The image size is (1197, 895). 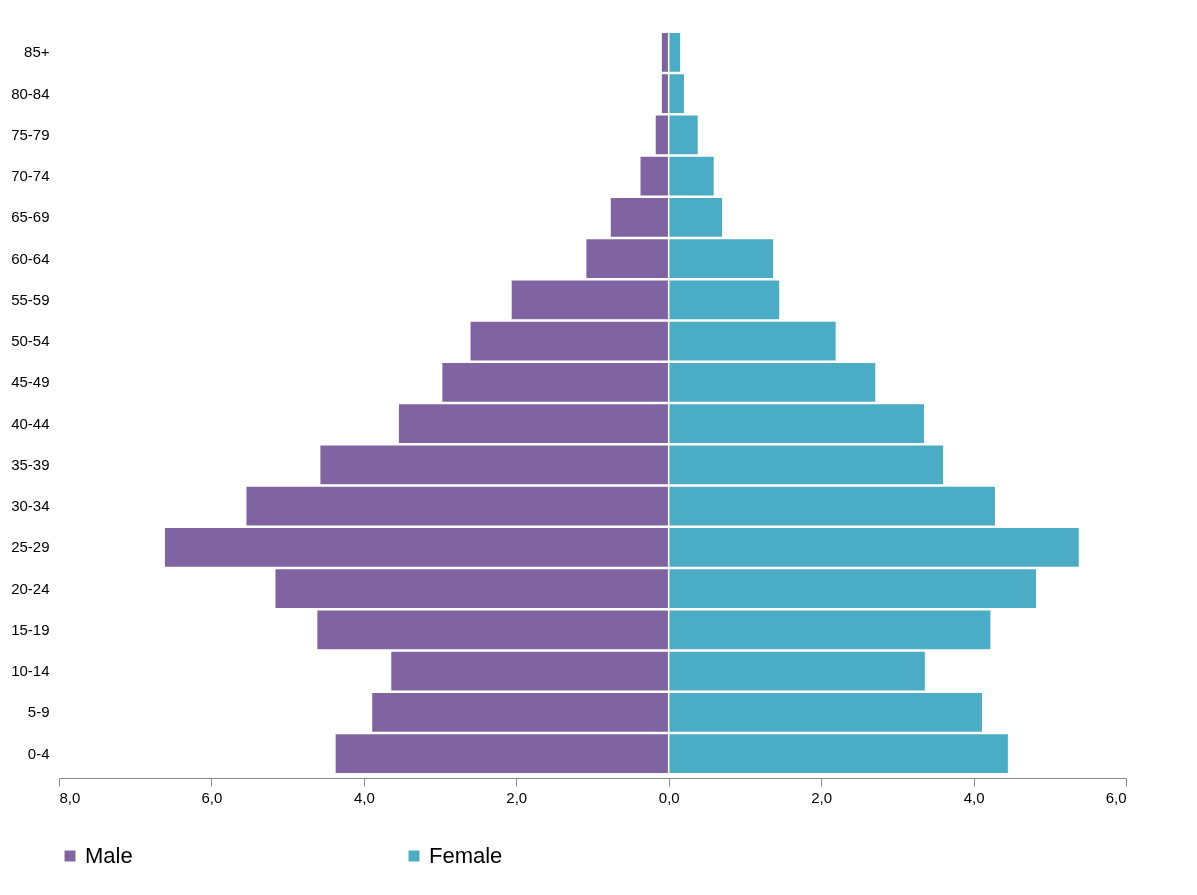 I want to click on y-tick-label: 85+, so click(x=37, y=52).